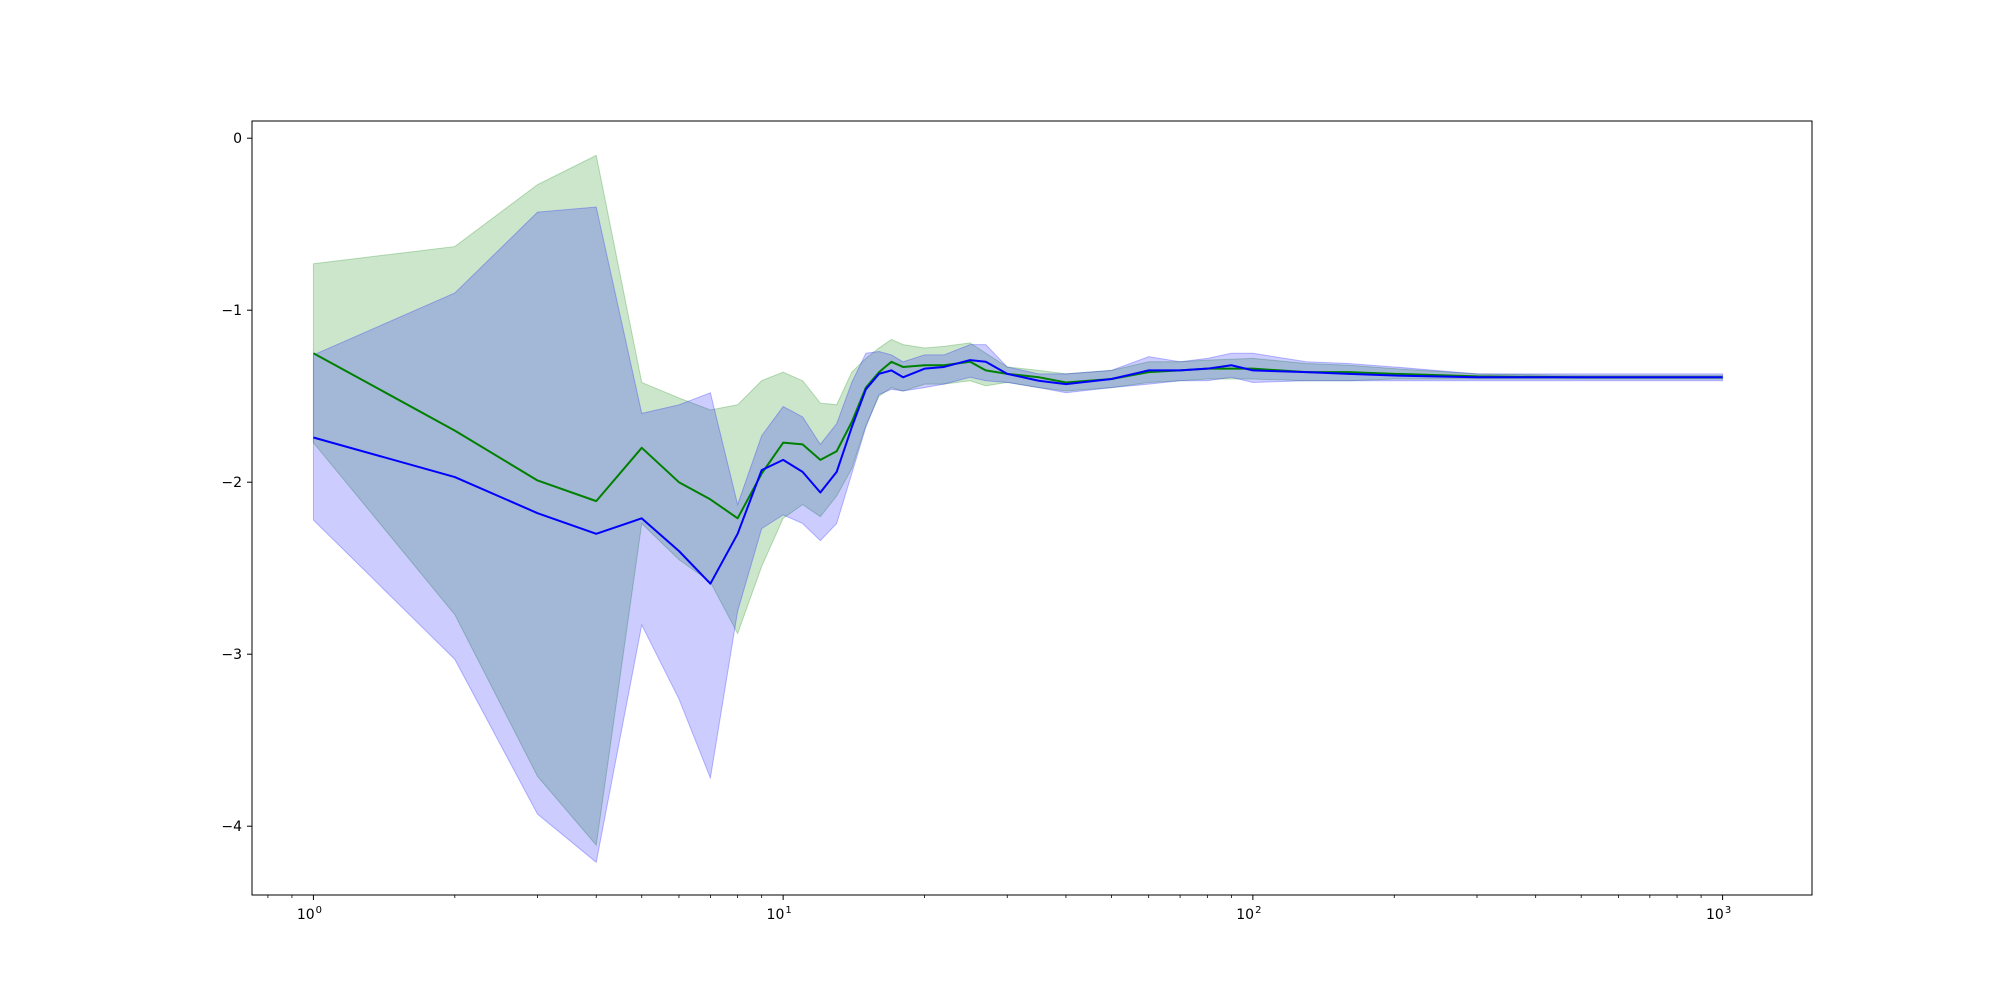 This screenshot has height=1000, width=2000. What do you see at coordinates (237, 139) in the screenshot?
I see `y-tick-label: 0` at bounding box center [237, 139].